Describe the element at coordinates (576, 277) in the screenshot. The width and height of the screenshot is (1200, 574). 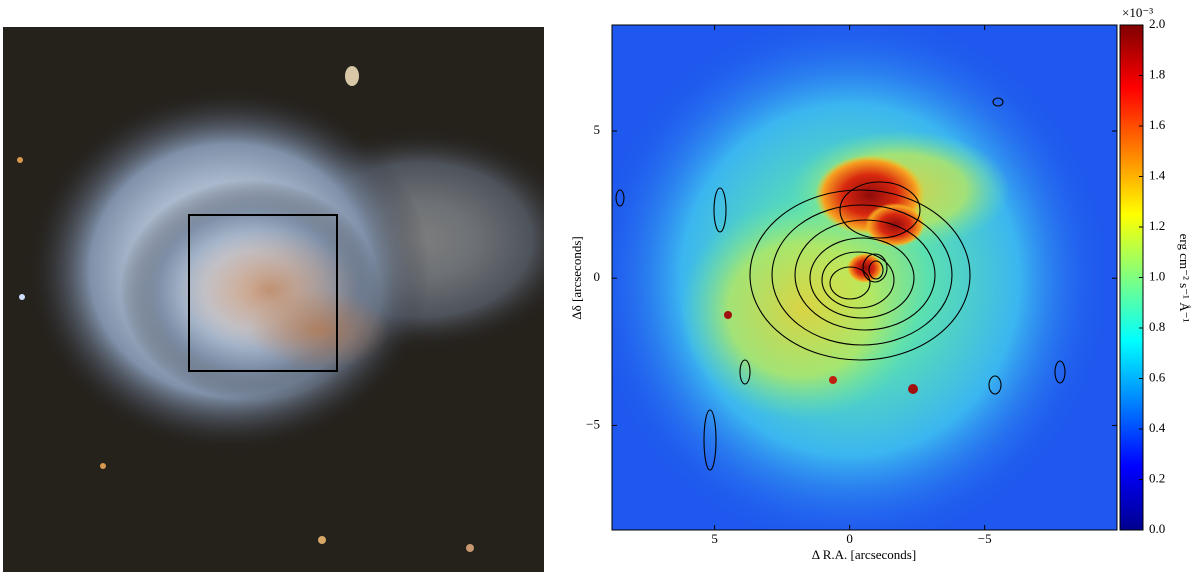
I see `y-axis-label: Δδ [arcseconds]` at that location.